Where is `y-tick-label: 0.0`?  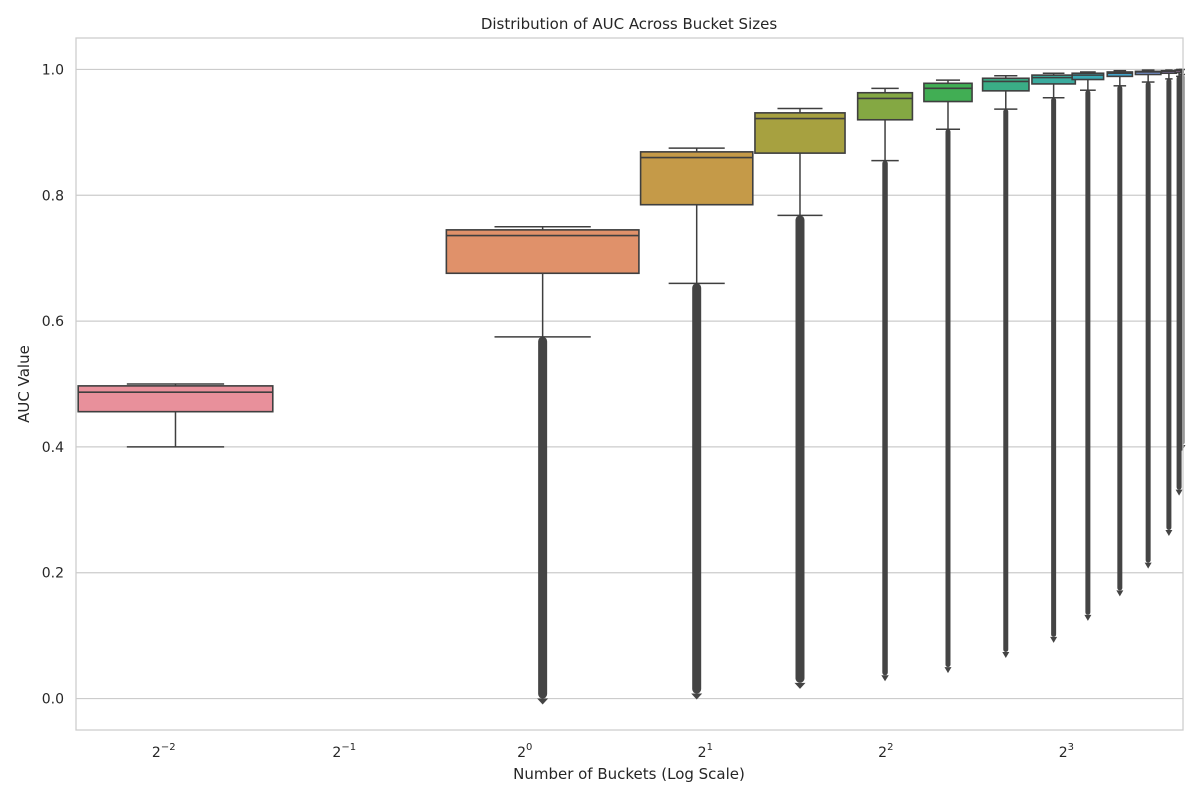 y-tick-label: 0.0 is located at coordinates (53, 700).